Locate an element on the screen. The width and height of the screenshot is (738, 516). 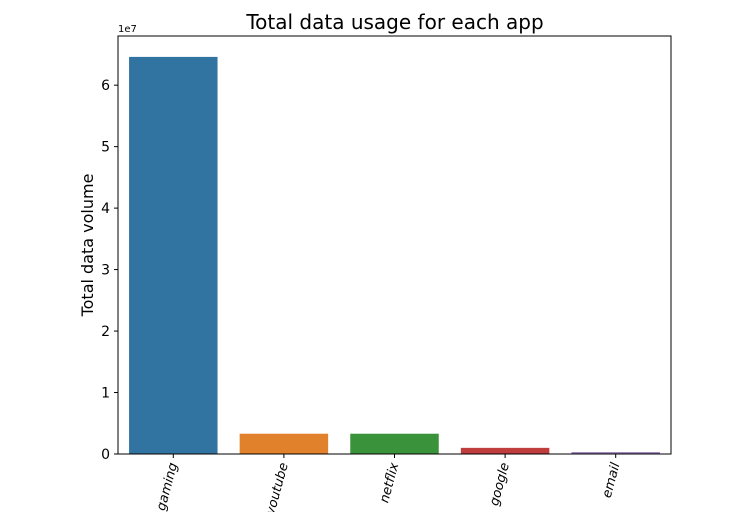
x-tick-label: gaming is located at coordinates (167, 486).